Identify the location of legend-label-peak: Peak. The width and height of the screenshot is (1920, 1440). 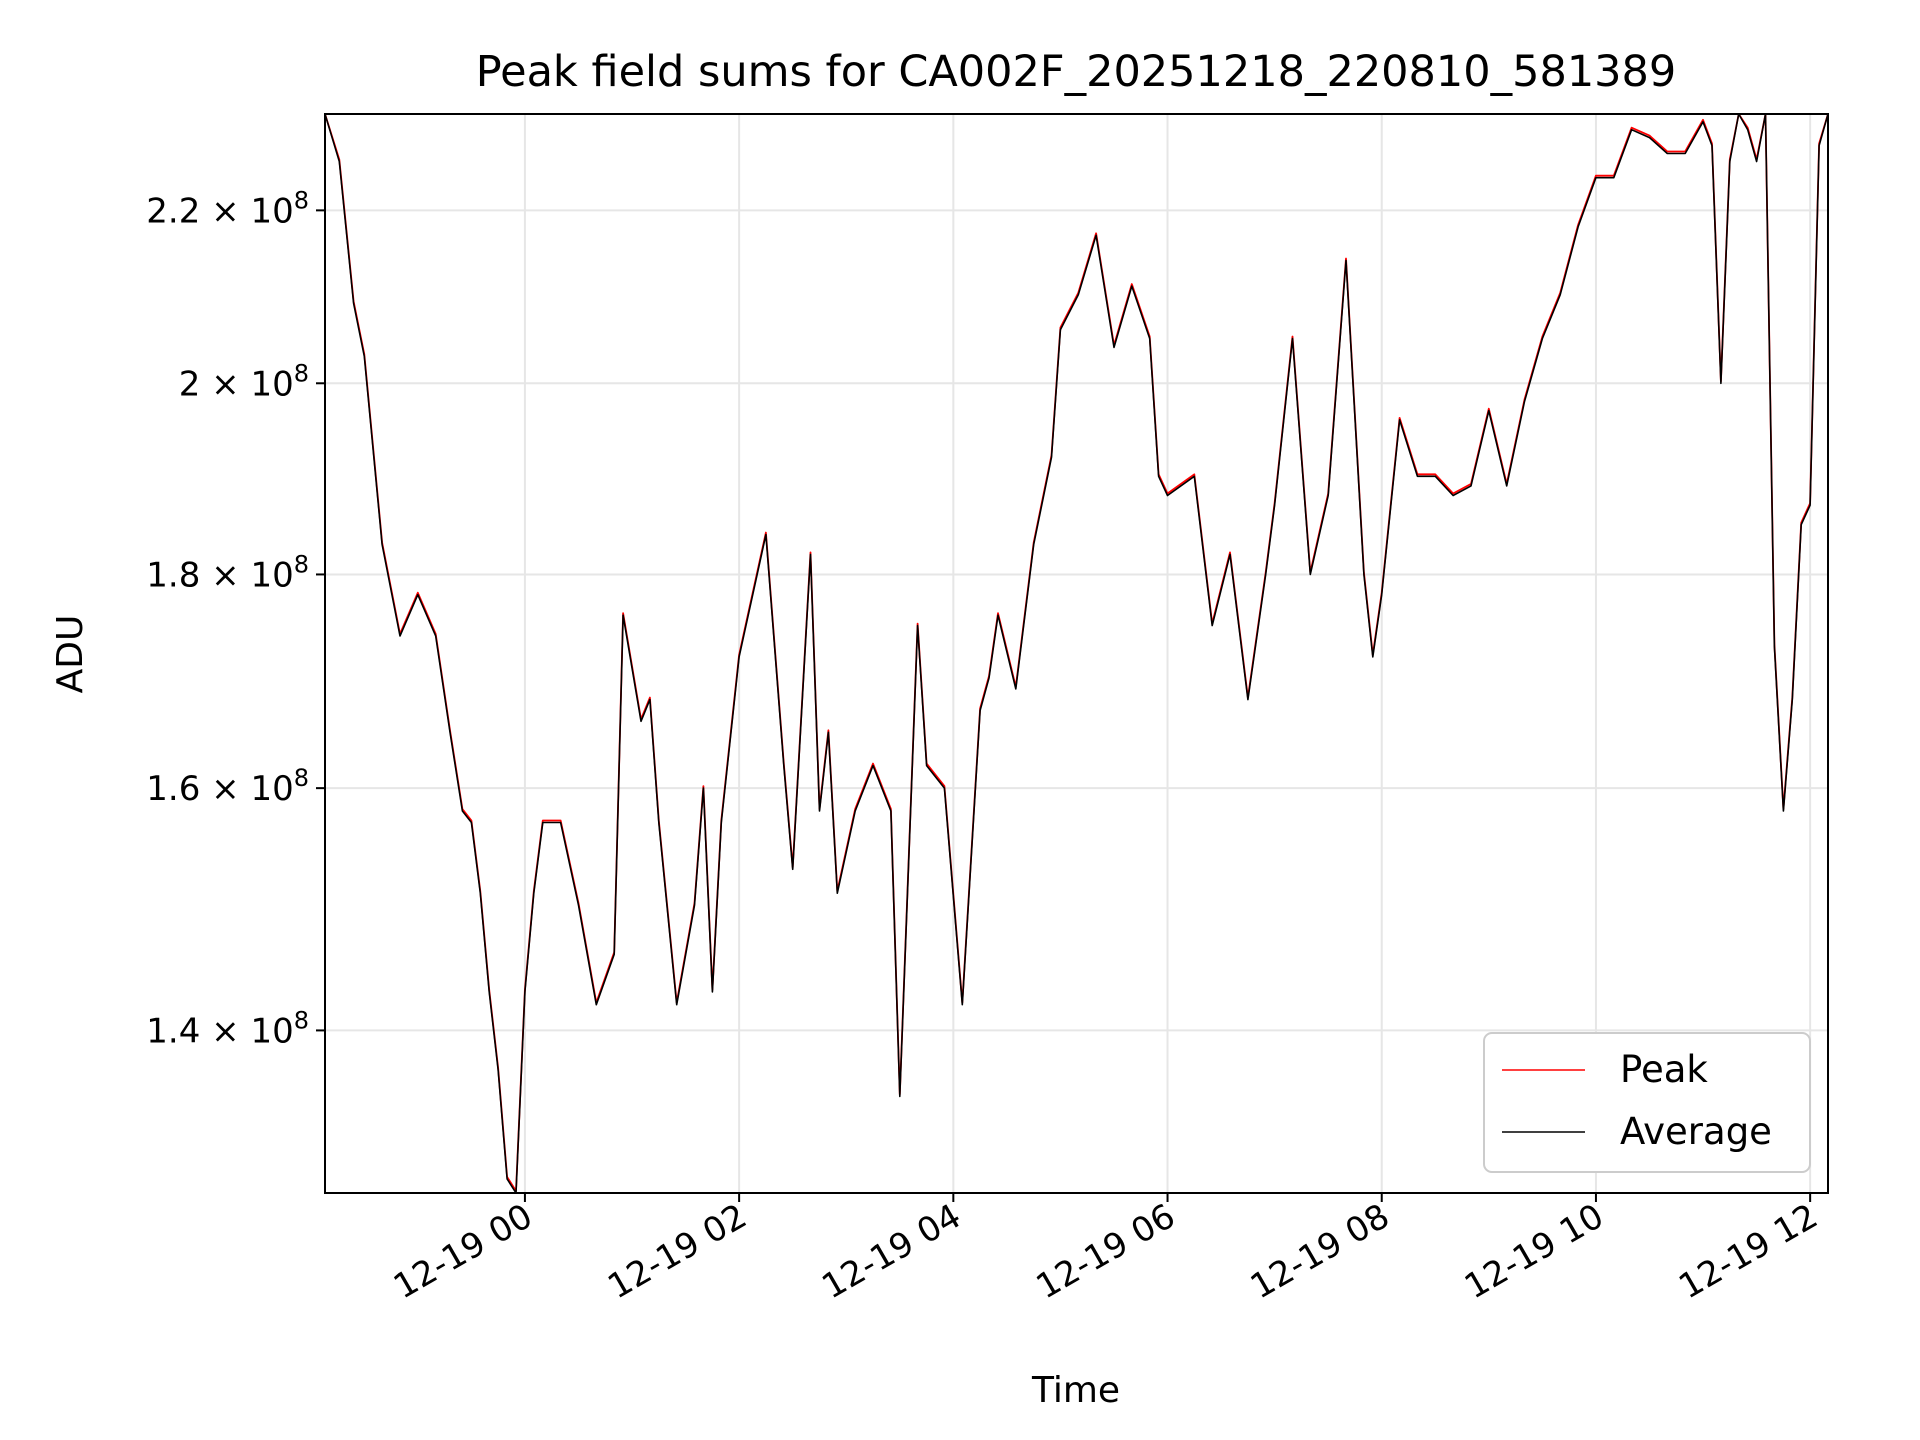
(1664, 1069).